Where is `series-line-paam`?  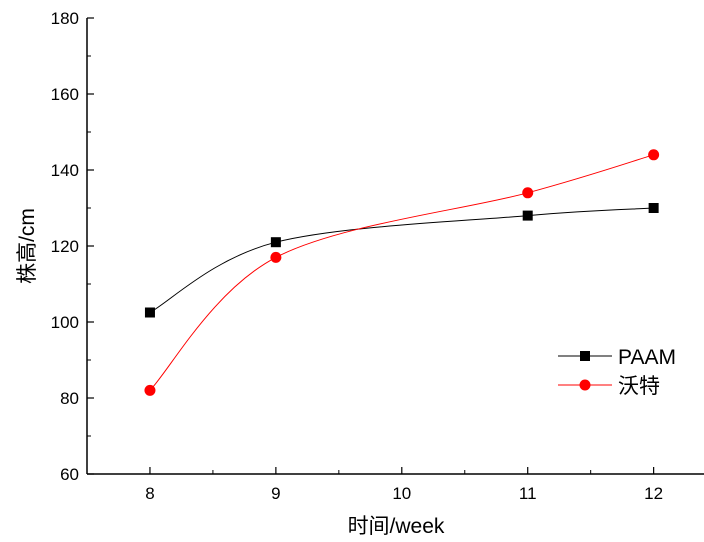 series-line-paam is located at coordinates (401, 260).